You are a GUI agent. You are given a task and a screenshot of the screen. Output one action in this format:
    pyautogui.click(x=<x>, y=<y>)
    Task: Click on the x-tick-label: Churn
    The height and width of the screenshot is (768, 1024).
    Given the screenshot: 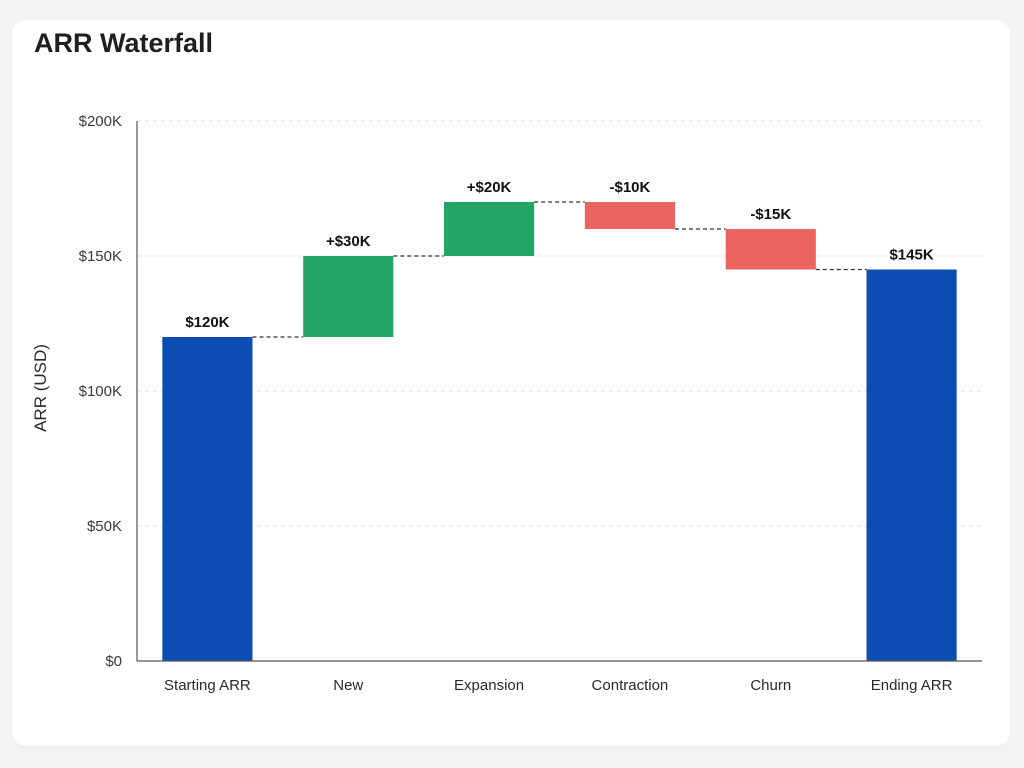 What is the action you would take?
    pyautogui.click(x=770, y=685)
    